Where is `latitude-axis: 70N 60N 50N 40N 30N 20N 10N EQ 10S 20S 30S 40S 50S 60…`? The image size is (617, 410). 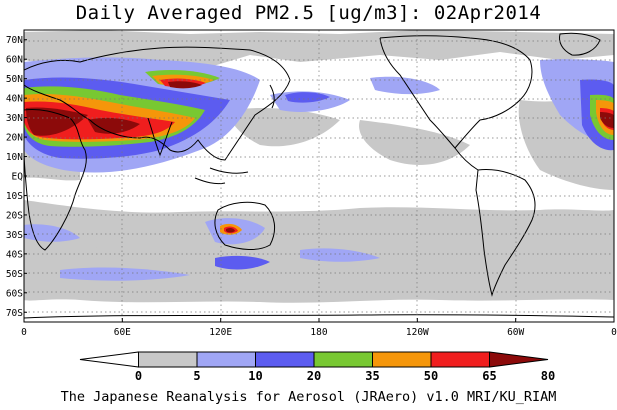
latitude-axis: 70N 60N 50N 40N 30N 20N 10N EQ 10S 20S 30S 40S 50S 60… is located at coordinates (16, 177).